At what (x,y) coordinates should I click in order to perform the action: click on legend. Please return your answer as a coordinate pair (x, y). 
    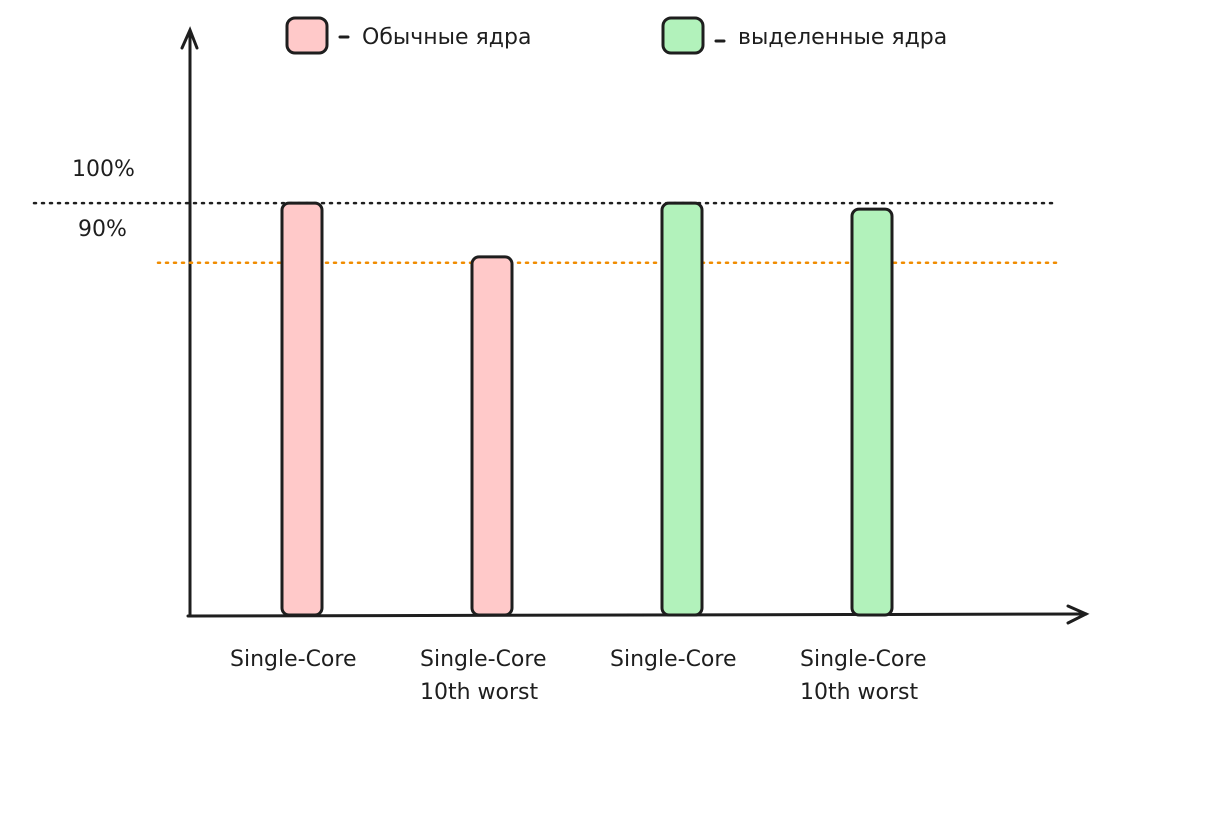
    Looking at the image, I should click on (532, 39).